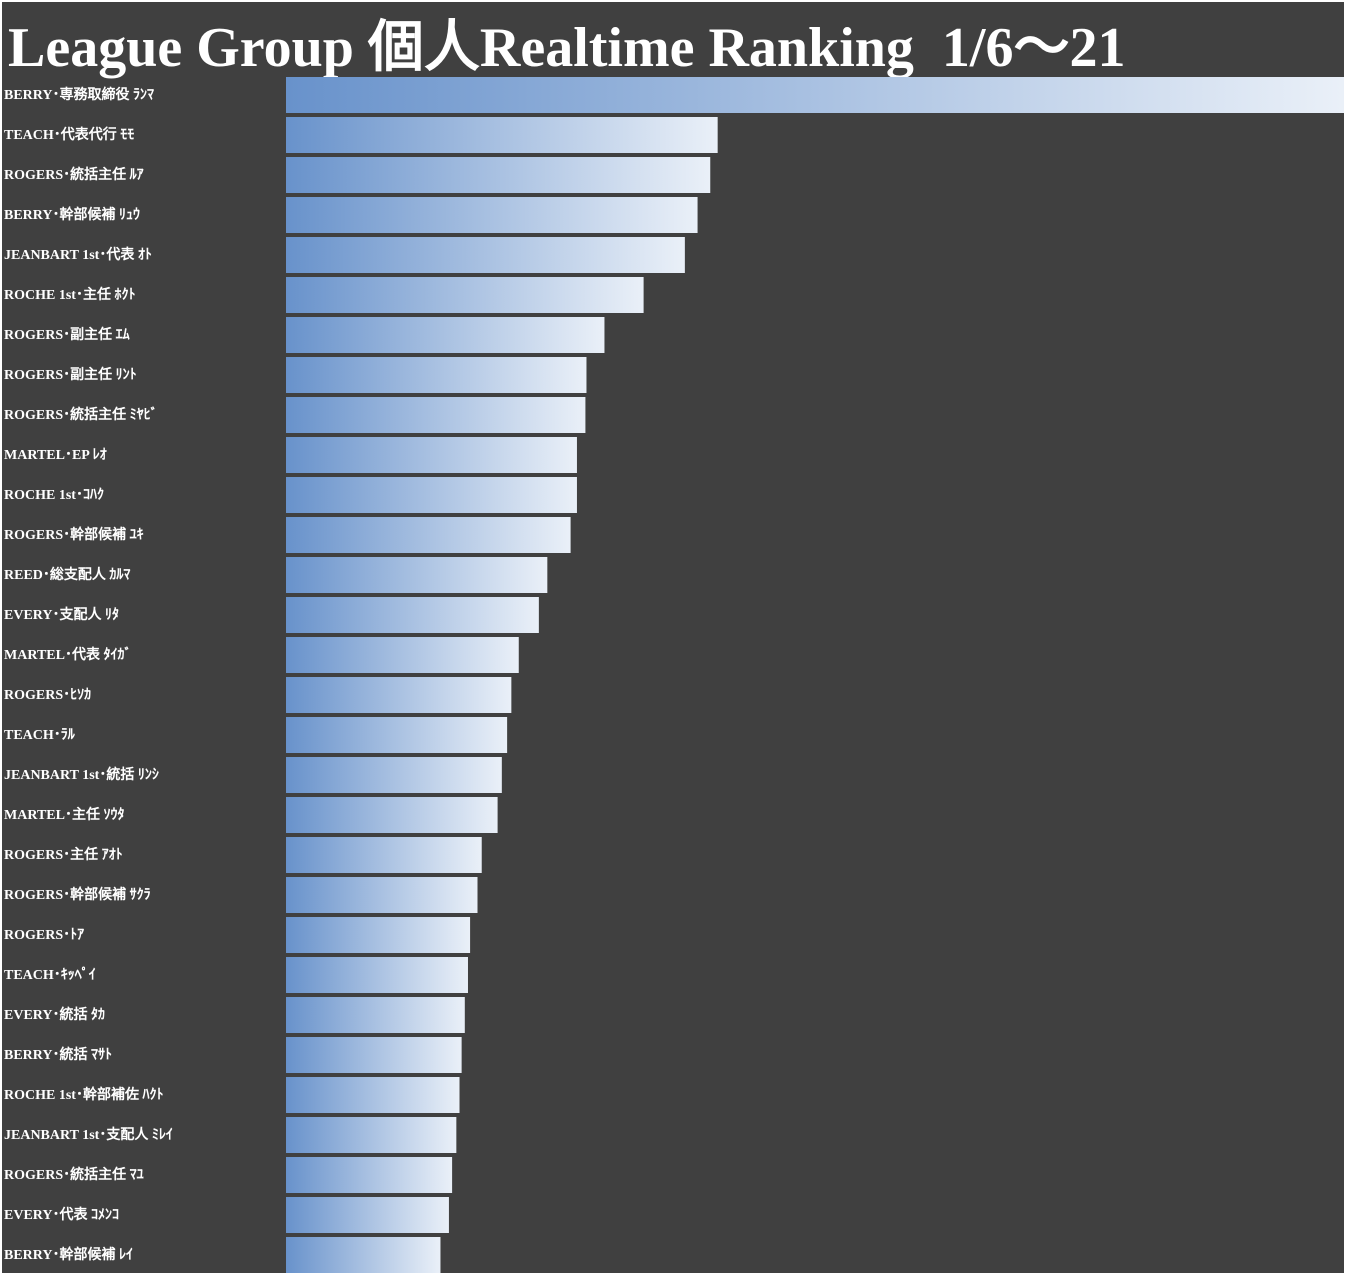 The image size is (1346, 1275). What do you see at coordinates (68, 1254) in the screenshot?
I see `category-label: BERRY･幹部候補 ﾚｲ` at bounding box center [68, 1254].